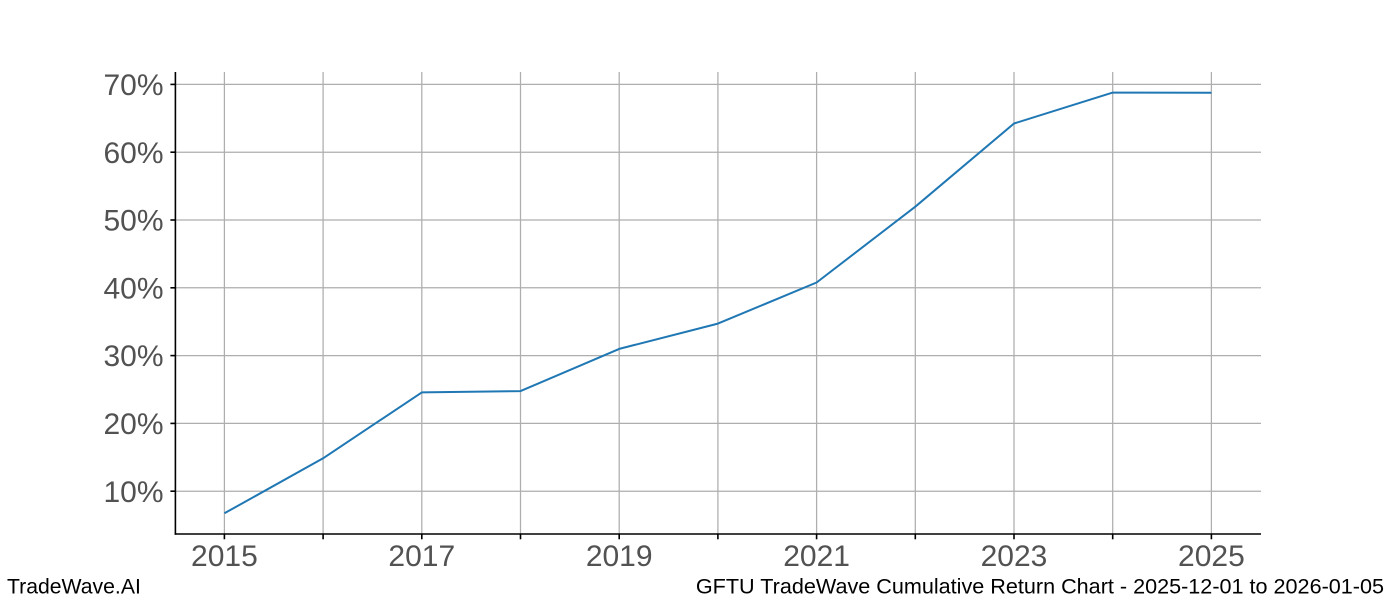  What do you see at coordinates (74, 586) in the screenshot?
I see `svg-text: TradeWave.AI` at bounding box center [74, 586].